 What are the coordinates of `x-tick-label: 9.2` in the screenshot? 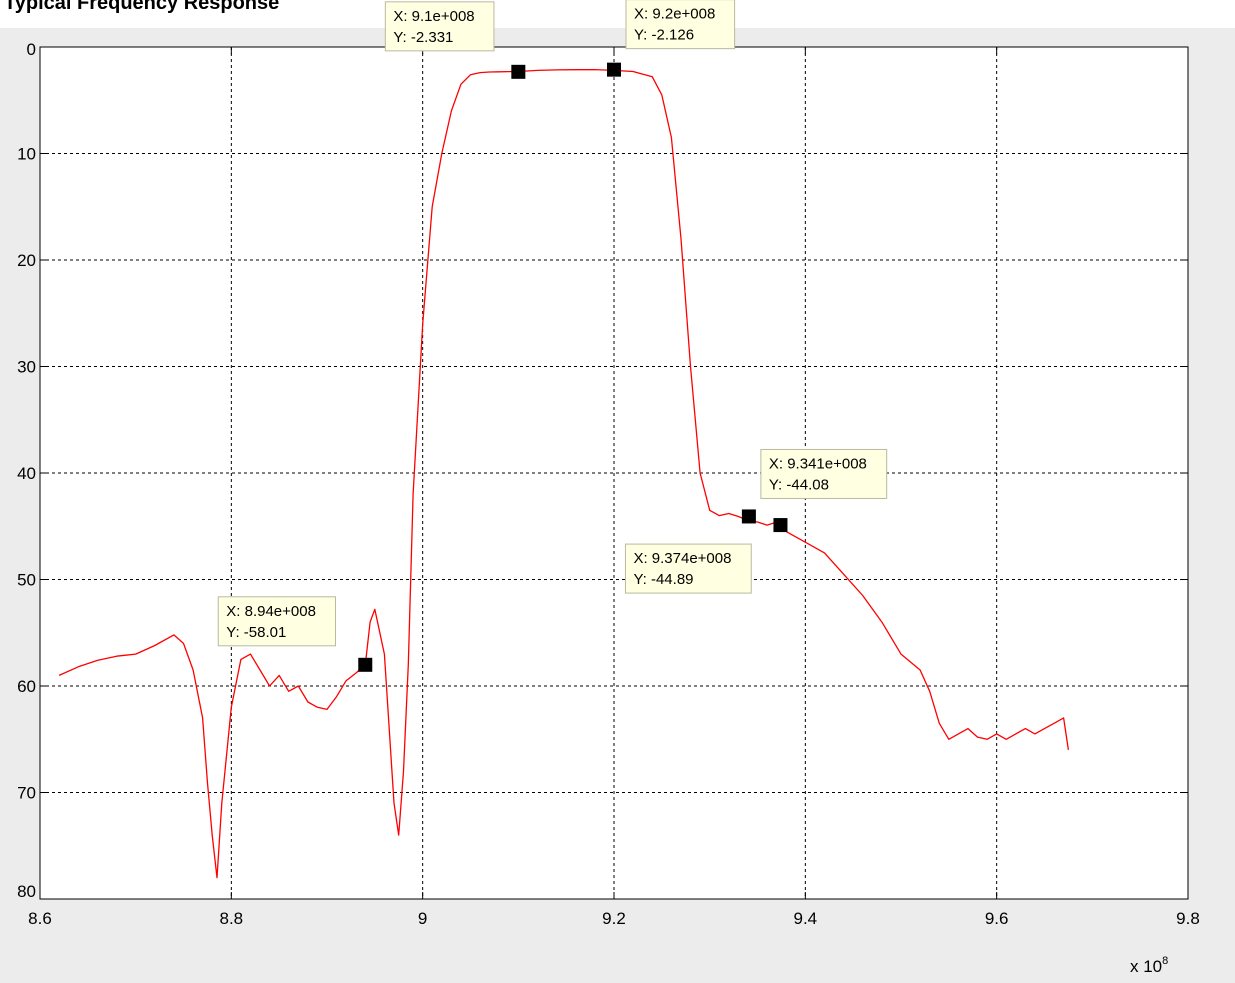 It's located at (614, 918).